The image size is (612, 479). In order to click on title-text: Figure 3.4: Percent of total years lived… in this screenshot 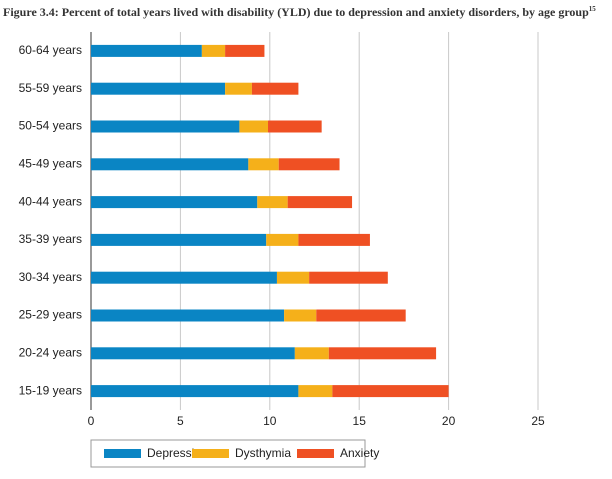, I will do `click(296, 12)`.